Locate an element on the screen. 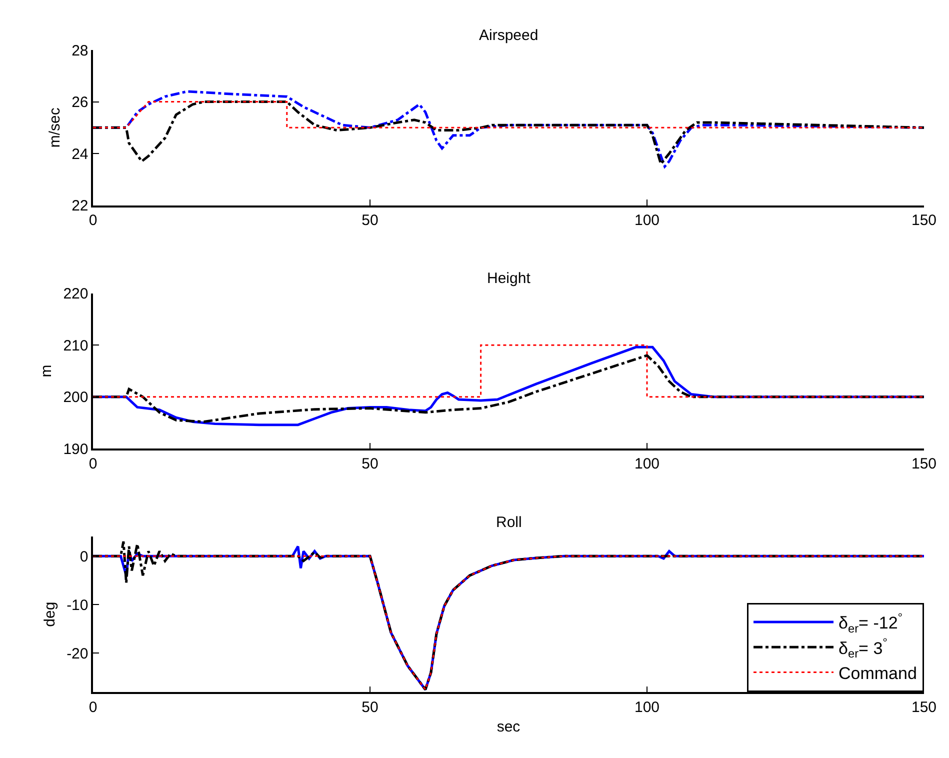 This screenshot has height=758, width=949. legend-label: Command is located at coordinates (877, 673).